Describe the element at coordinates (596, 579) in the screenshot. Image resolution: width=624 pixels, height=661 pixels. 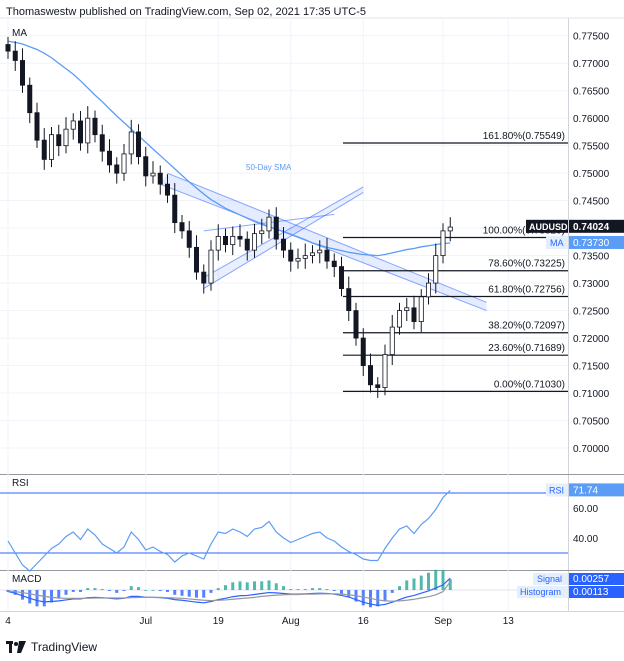
I see `signal-value-tag` at that location.